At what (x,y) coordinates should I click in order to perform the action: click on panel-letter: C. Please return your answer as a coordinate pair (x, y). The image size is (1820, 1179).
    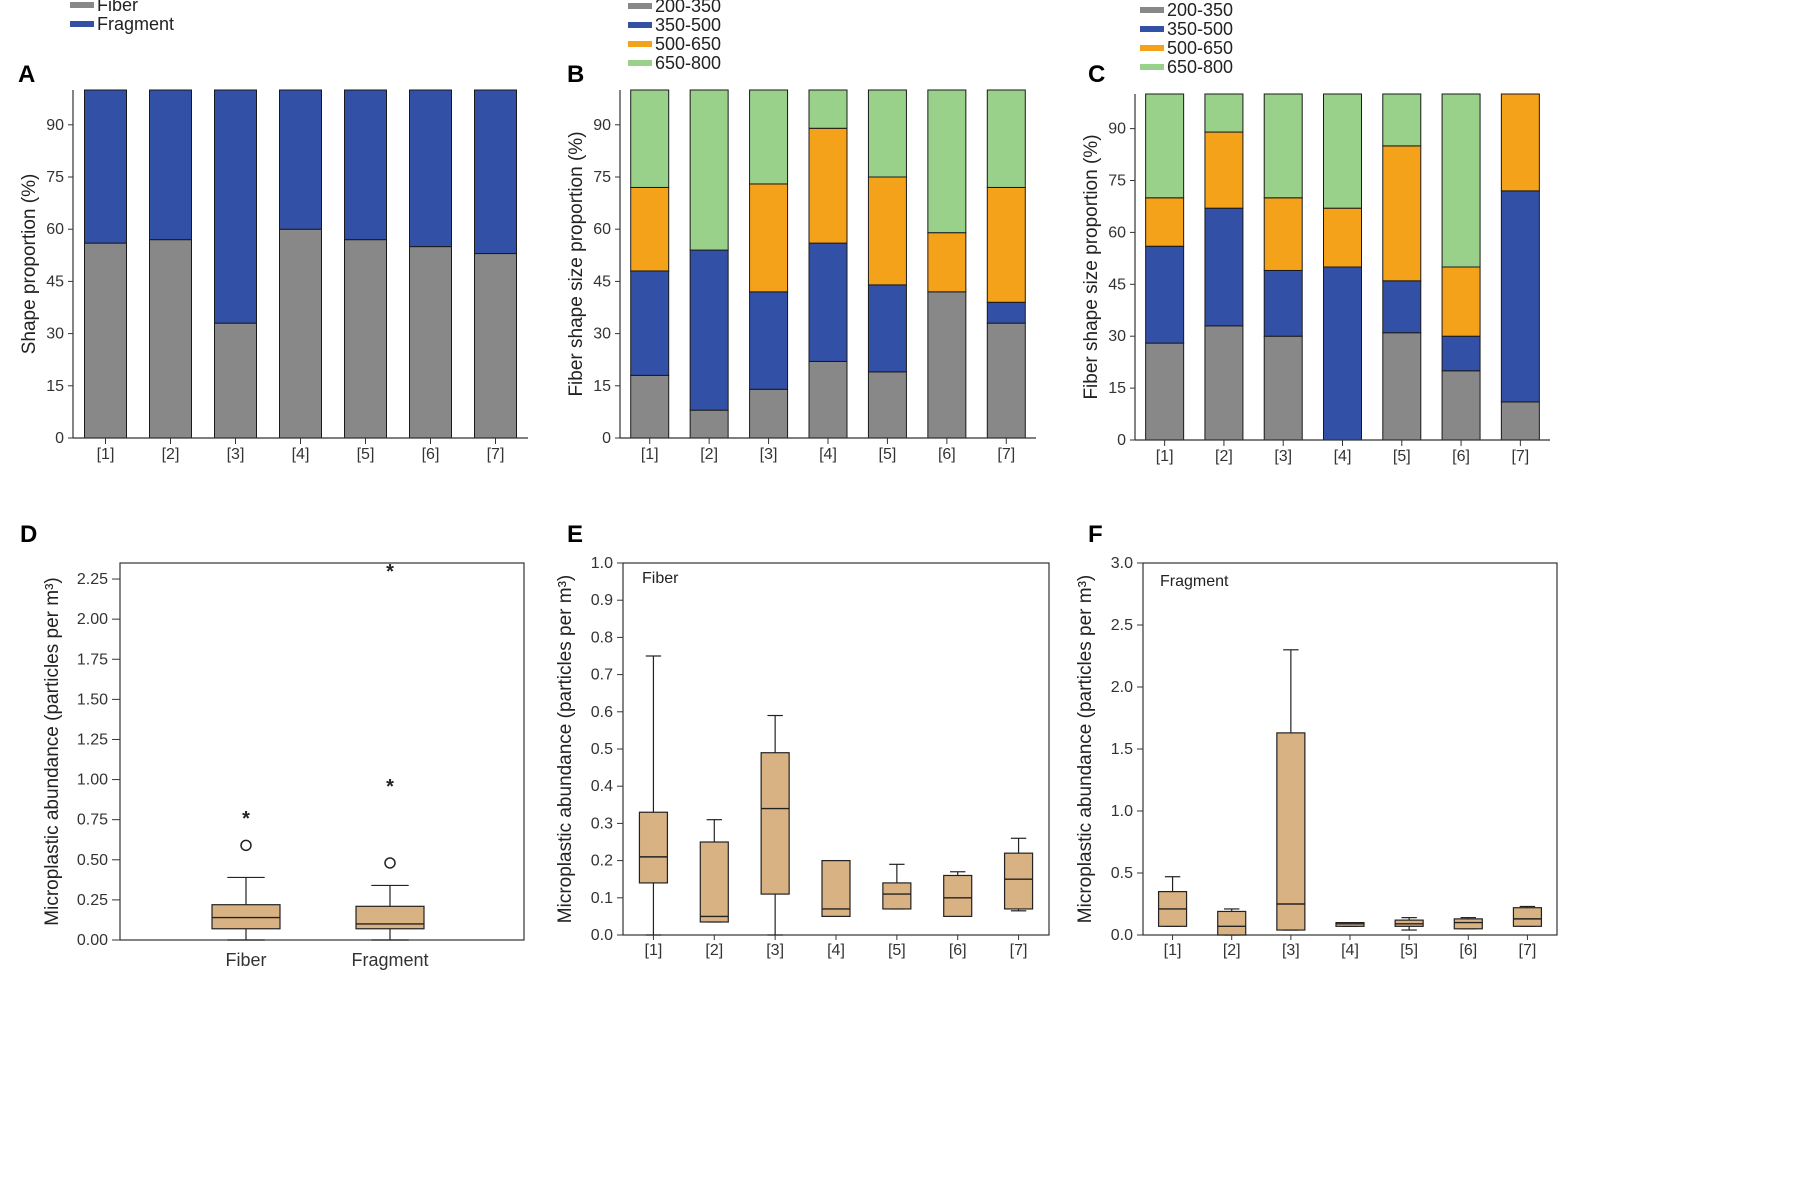
    Looking at the image, I should click on (1096, 74).